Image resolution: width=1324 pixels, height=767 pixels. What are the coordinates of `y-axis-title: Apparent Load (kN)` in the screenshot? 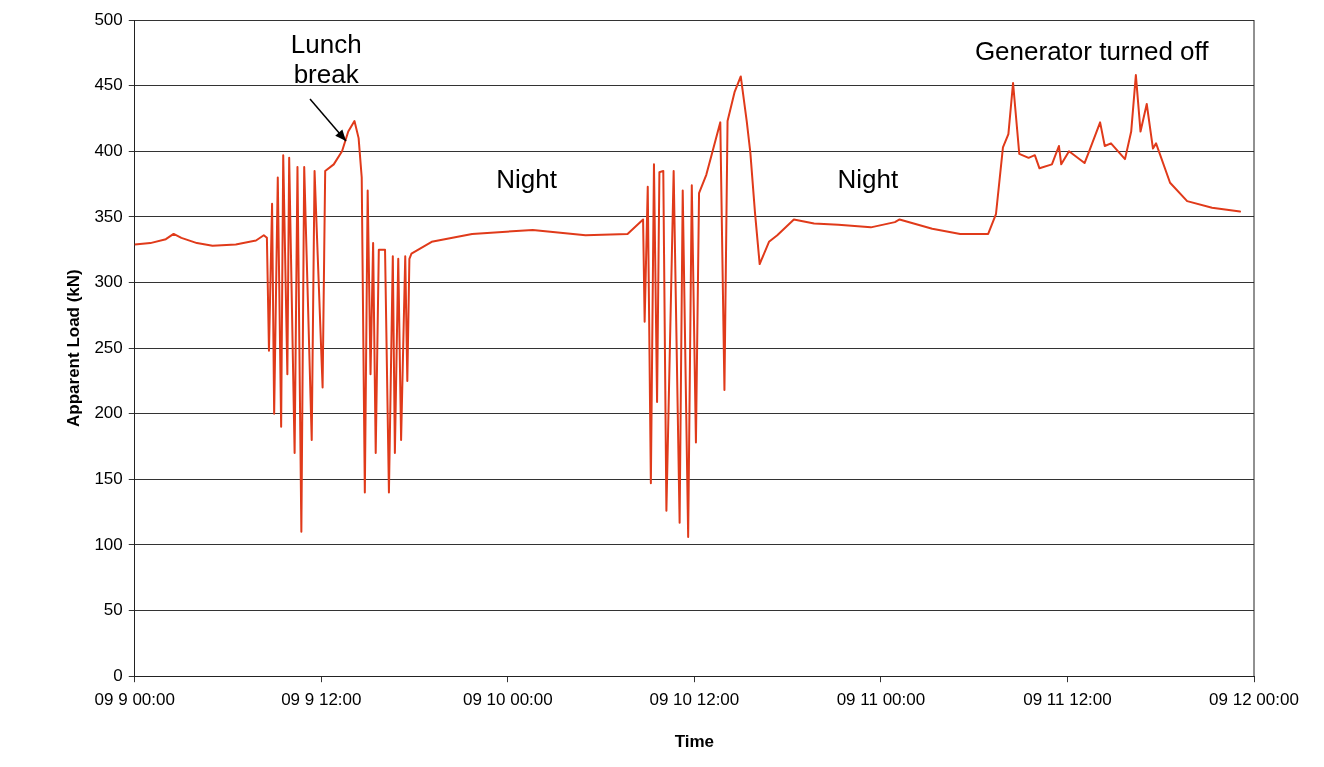 It's located at (73, 348).